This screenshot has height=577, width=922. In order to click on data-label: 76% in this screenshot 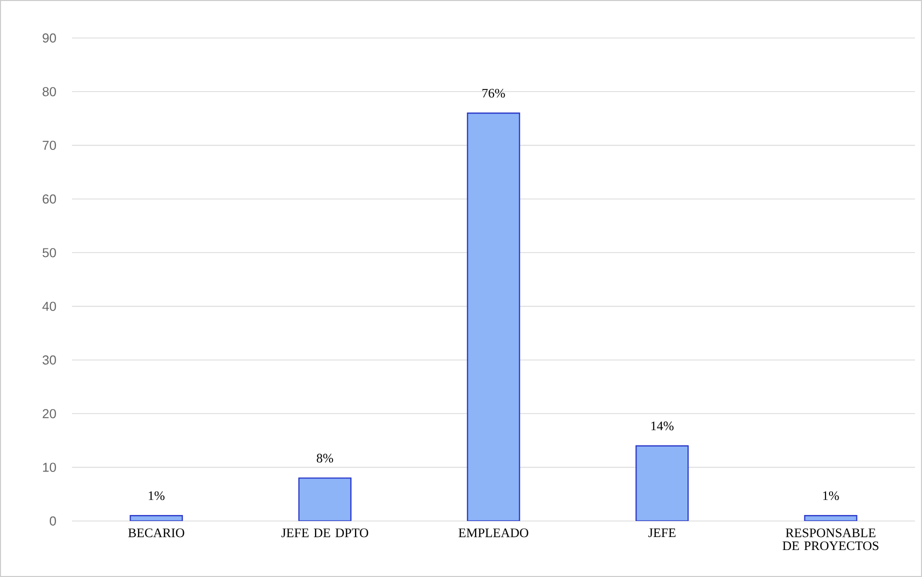, I will do `click(493, 93)`.